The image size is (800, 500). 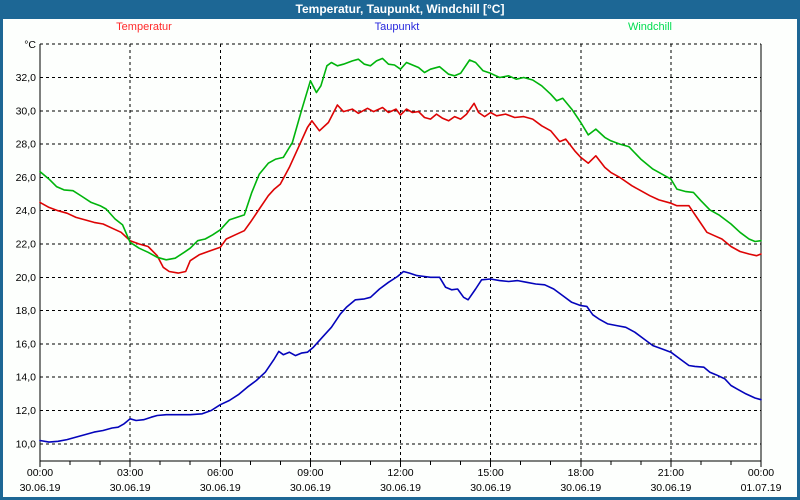 I want to click on window-title: Temperatur, Taupunkt, Windchill [°C], so click(x=400, y=9).